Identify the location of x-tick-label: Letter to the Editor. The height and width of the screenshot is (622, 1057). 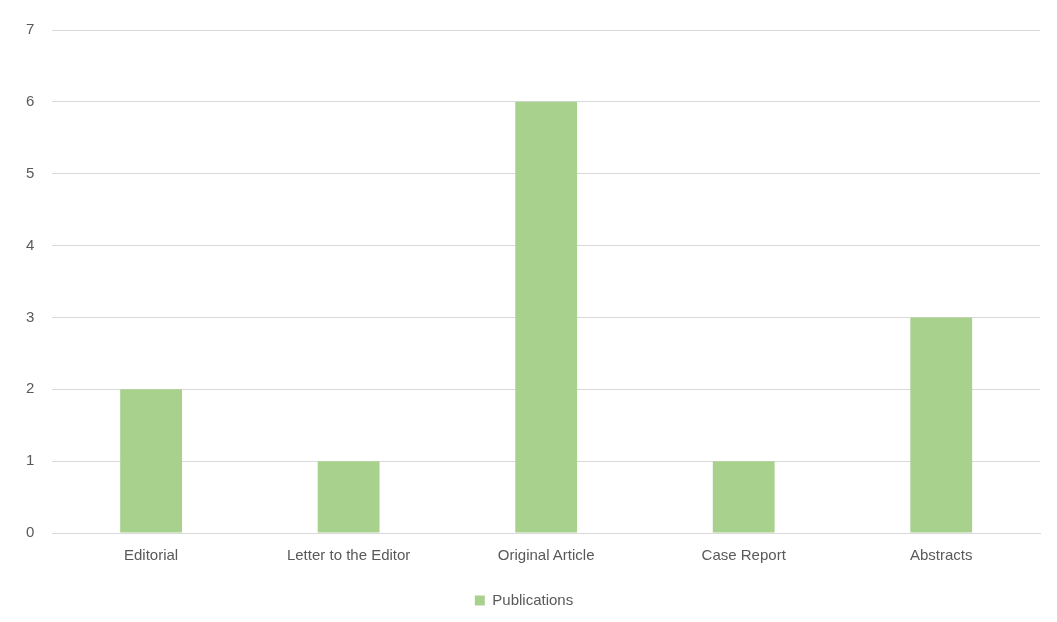
(348, 555).